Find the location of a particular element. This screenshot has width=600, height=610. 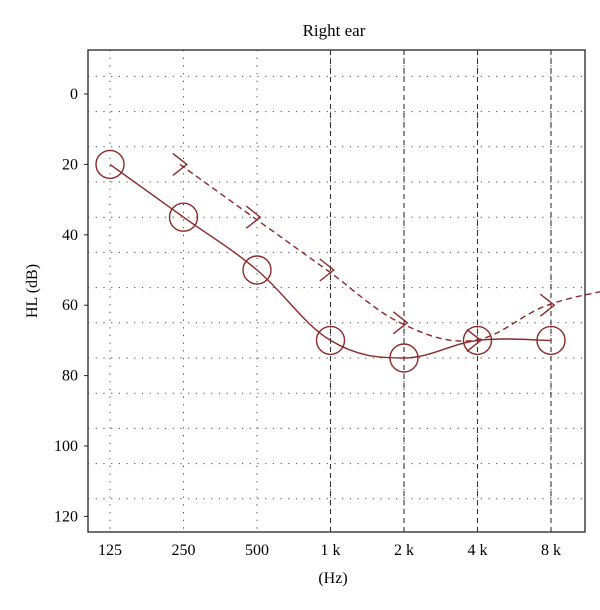

y-tick-label: 80 is located at coordinates (70, 376).